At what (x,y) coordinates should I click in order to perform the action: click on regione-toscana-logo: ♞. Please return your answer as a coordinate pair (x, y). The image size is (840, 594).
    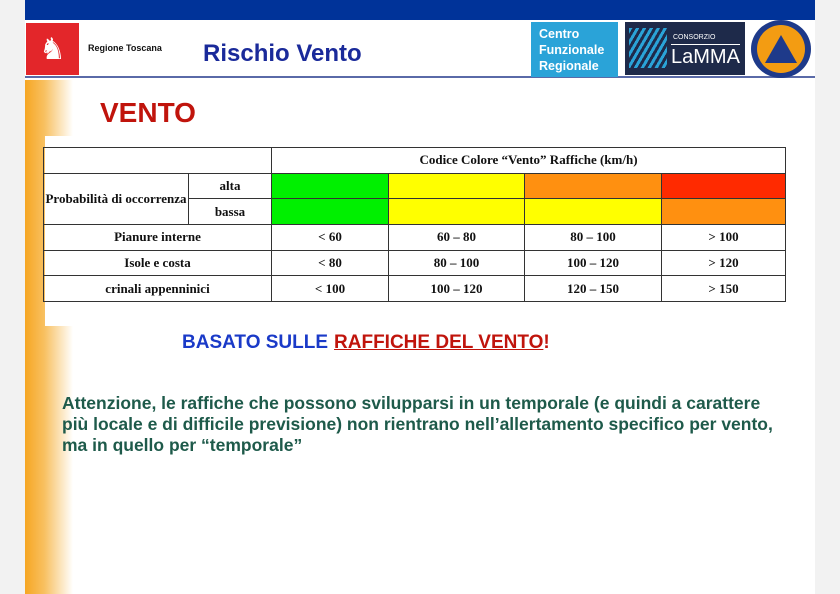
    Looking at the image, I should click on (52, 49).